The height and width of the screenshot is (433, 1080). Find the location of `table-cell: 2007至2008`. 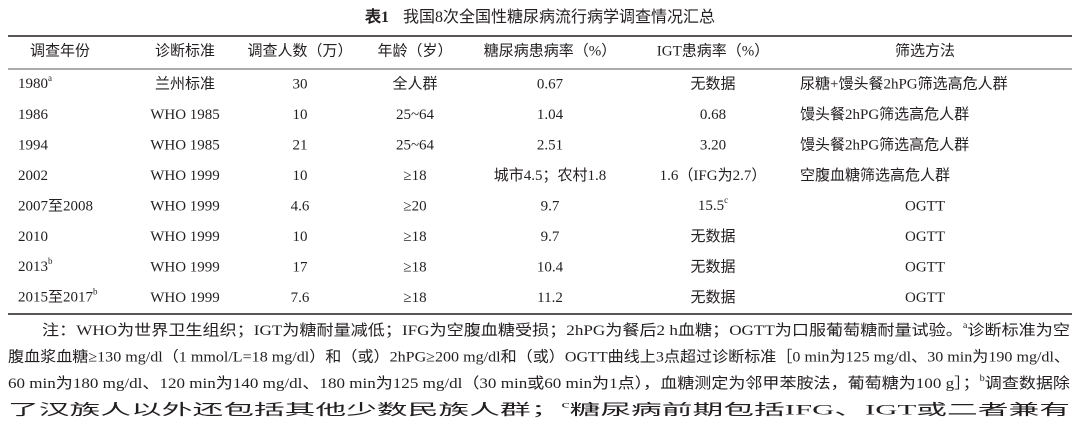

table-cell: 2007至2008 is located at coordinates (55, 206).